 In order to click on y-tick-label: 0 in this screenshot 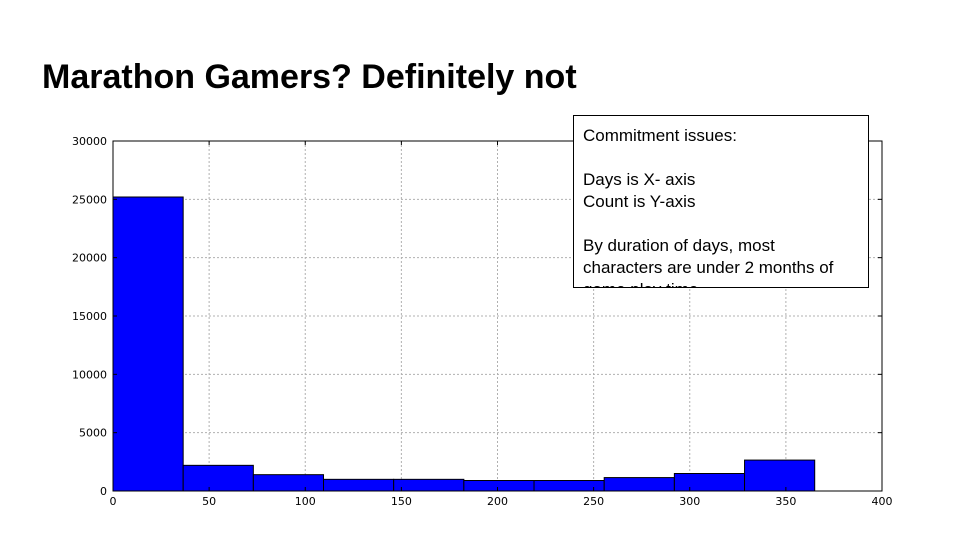, I will do `click(103, 491)`.